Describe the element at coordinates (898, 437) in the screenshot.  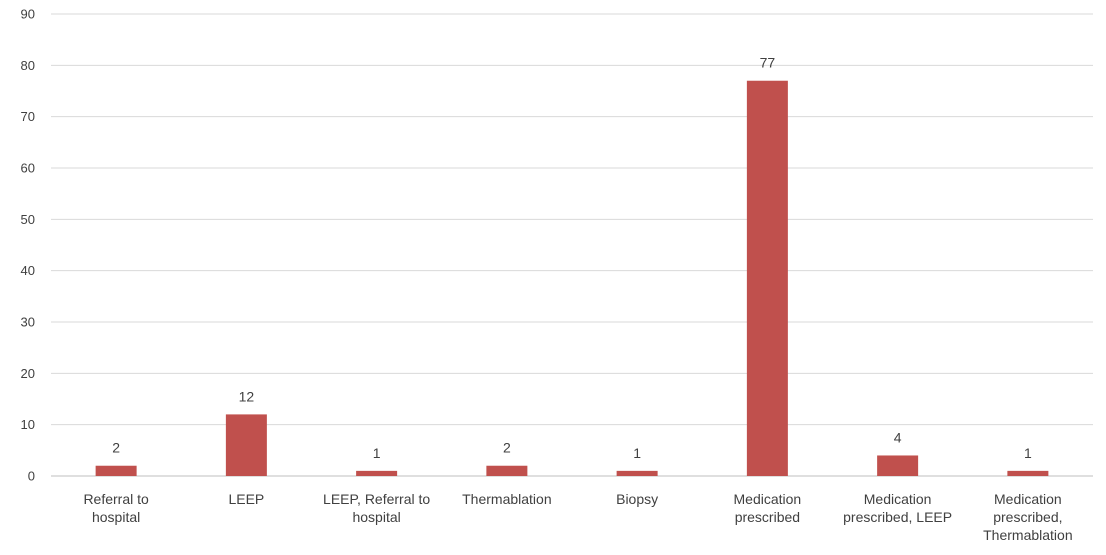
I see `data-label: 4` at that location.